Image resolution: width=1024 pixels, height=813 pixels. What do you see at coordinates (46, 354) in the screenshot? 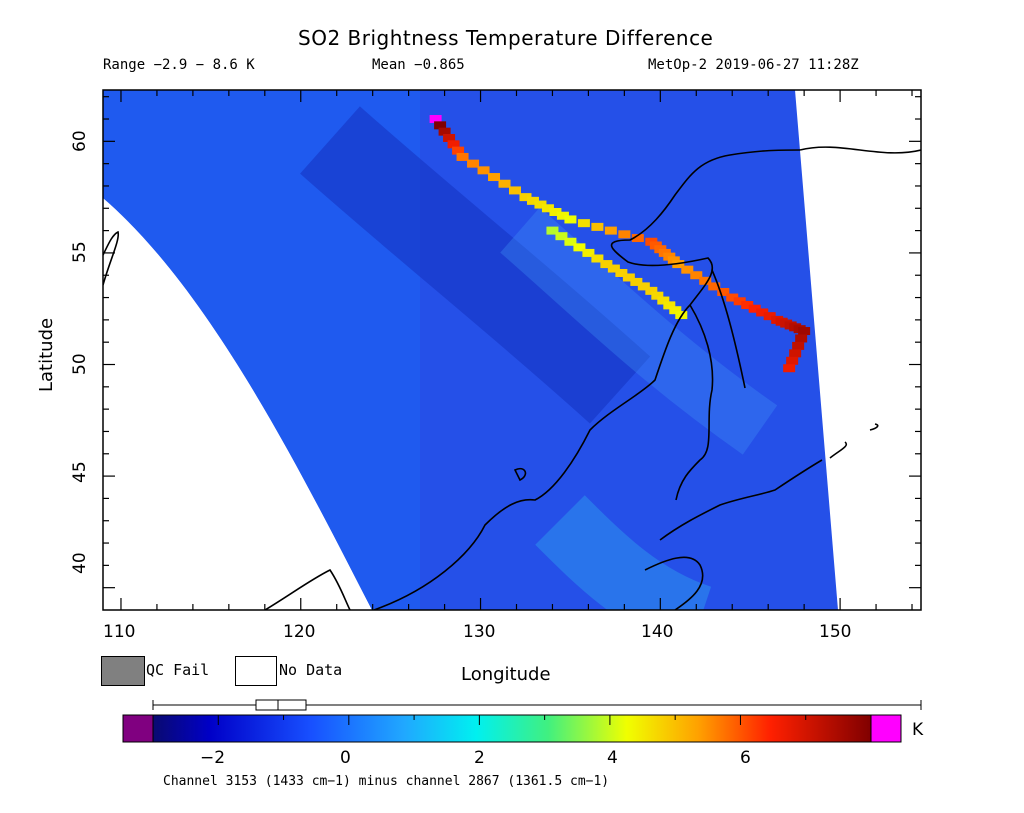
I see `y-axis-label: Latitude` at bounding box center [46, 354].